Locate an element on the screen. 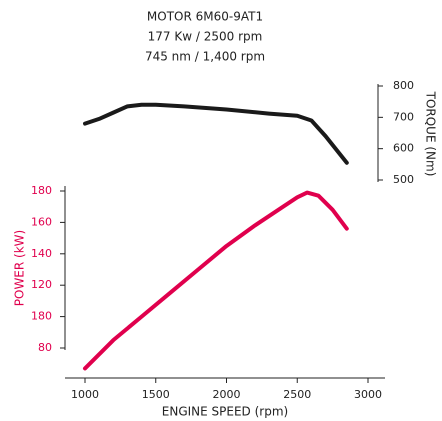 Image resolution: width=442 pixels, height=421 pixels. chart-title: MOTOR 6M60-9AT1 is located at coordinates (205, 17).